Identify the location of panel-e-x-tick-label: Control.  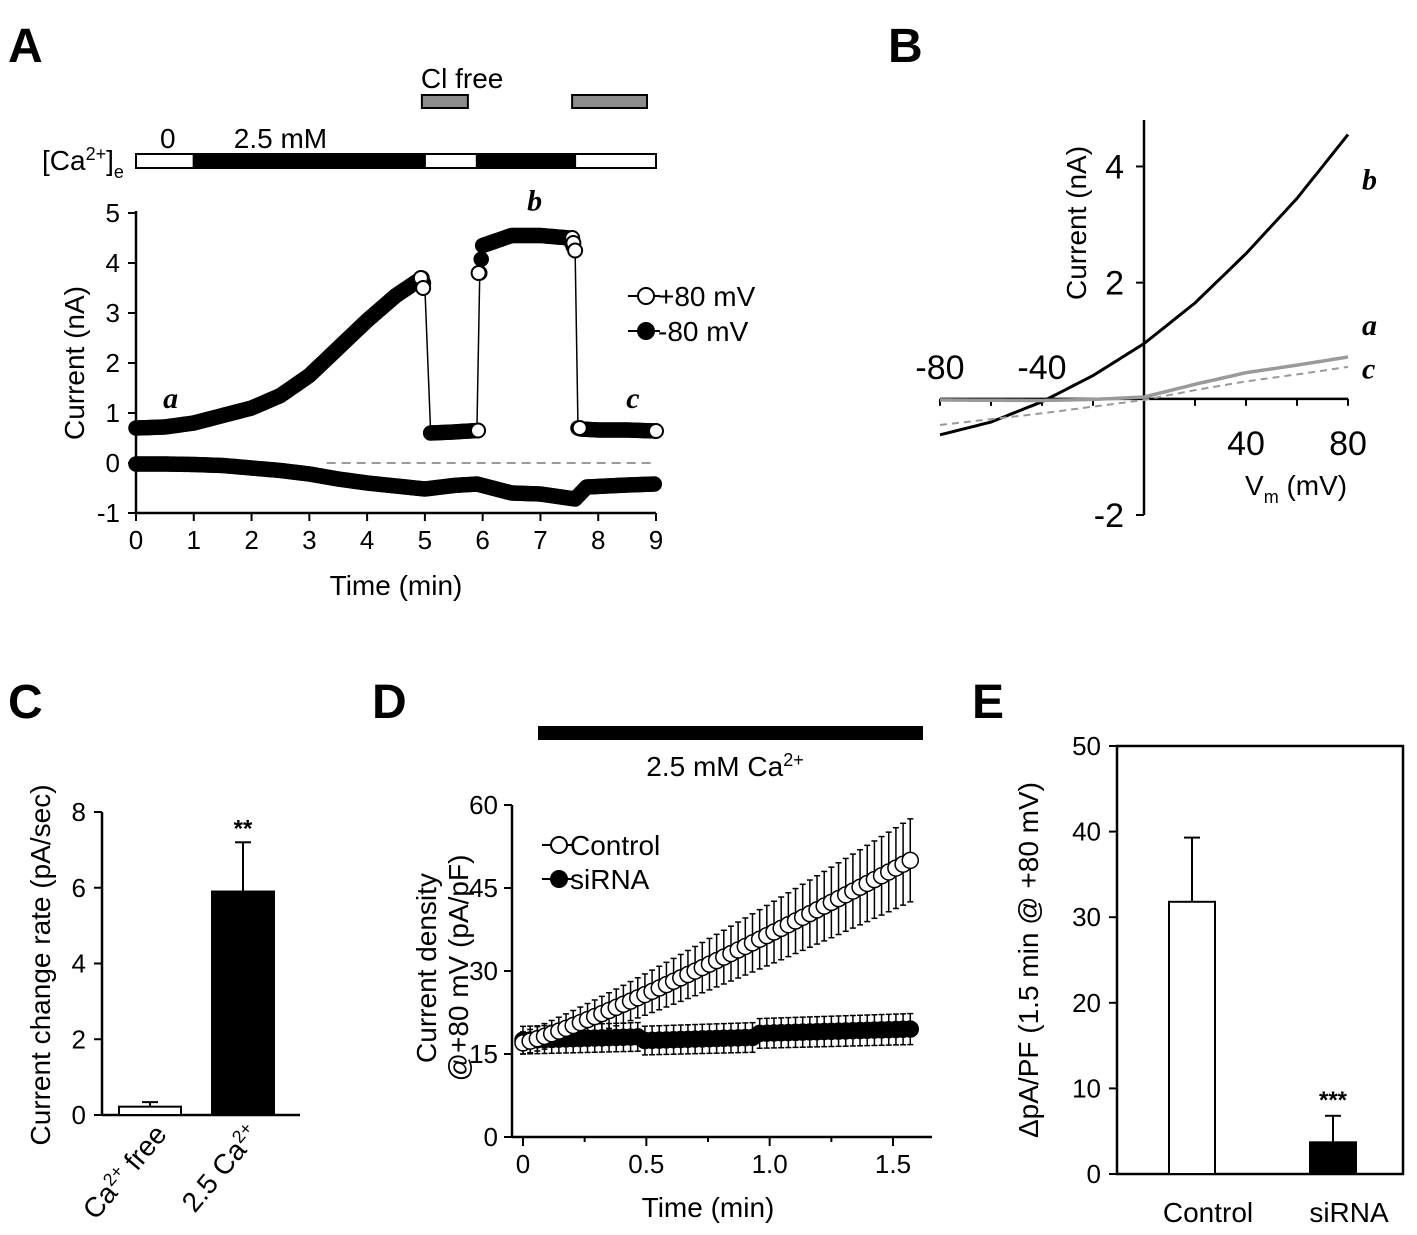
(1208, 1212).